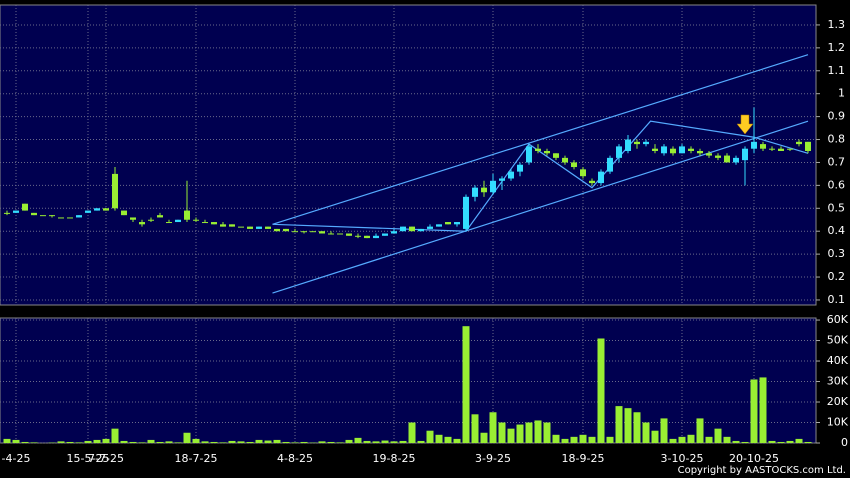  Describe the element at coordinates (837, 299) in the screenshot. I see `y-tick-label: 0.1` at that location.